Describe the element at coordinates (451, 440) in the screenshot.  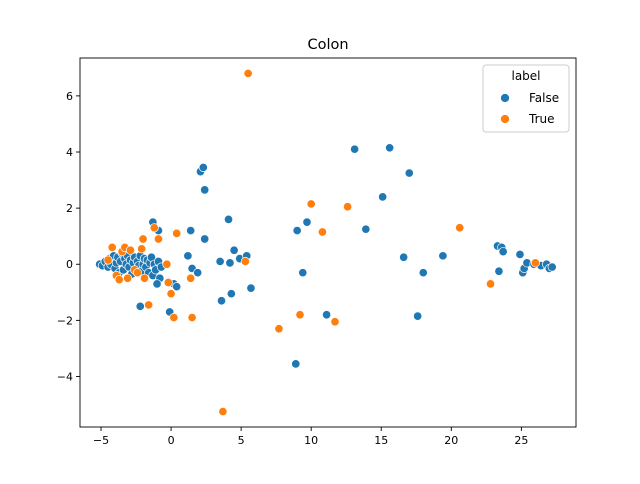
I see `x-tick-label: 20` at that location.